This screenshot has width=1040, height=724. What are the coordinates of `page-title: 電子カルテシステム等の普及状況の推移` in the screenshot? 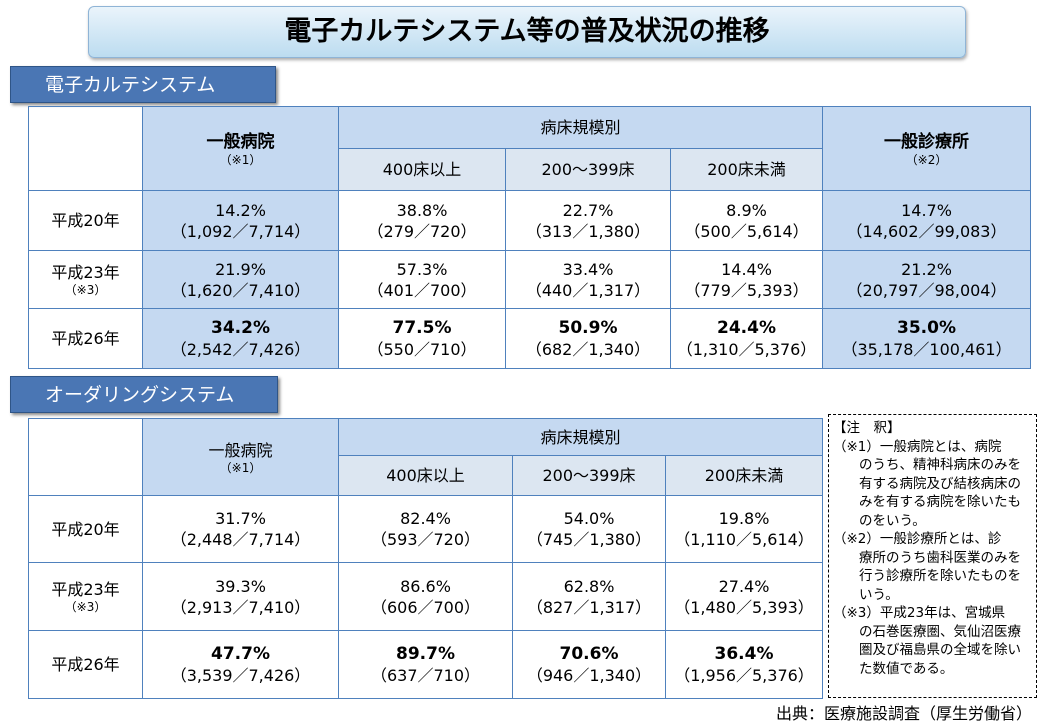 It's located at (527, 32).